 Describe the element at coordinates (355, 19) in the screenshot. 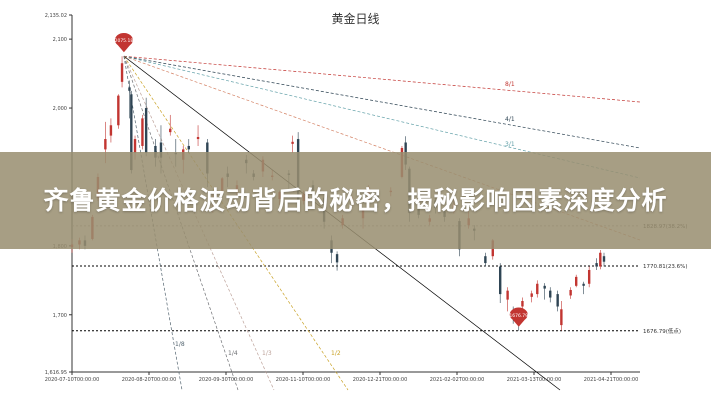

I see `chart-title: 黄金日线` at that location.